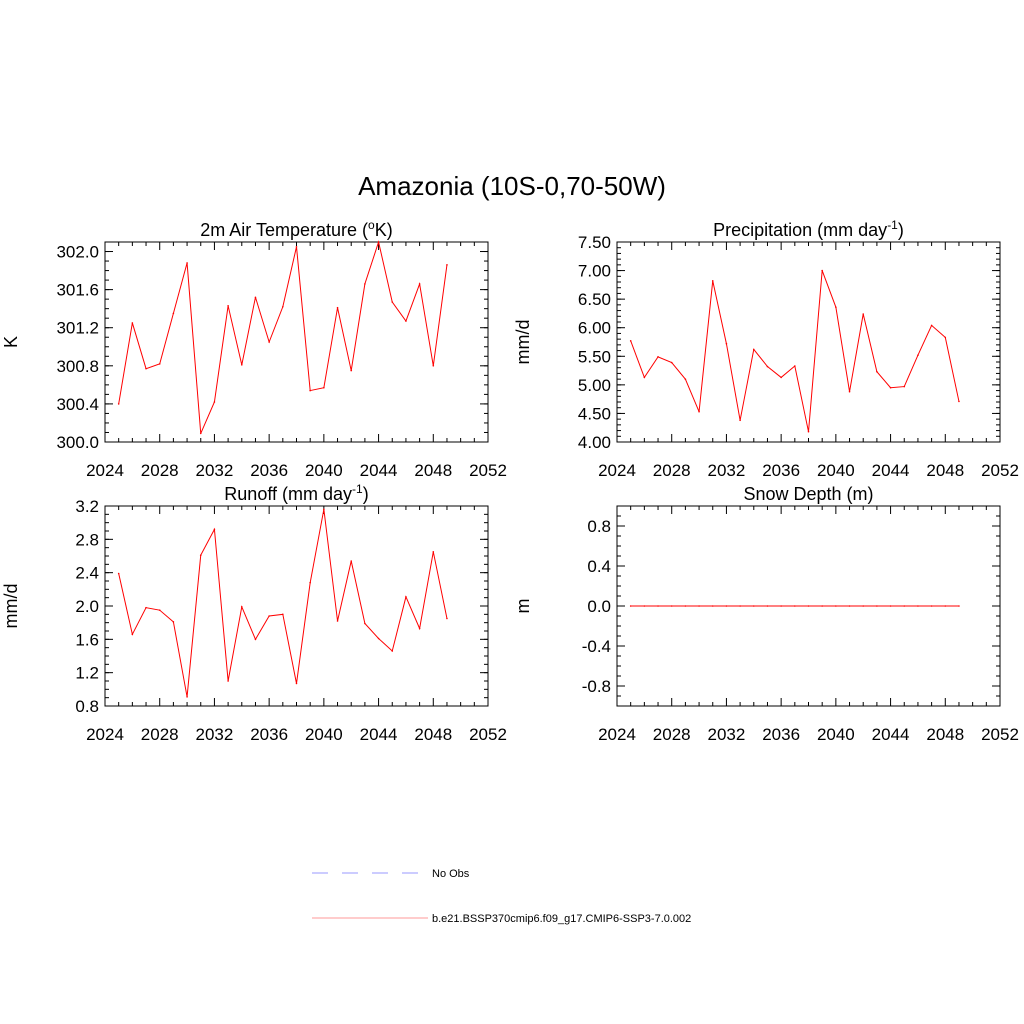 This screenshot has width=1024, height=1024. What do you see at coordinates (87, 606) in the screenshot?
I see `y-tick-label: 2.0` at bounding box center [87, 606].